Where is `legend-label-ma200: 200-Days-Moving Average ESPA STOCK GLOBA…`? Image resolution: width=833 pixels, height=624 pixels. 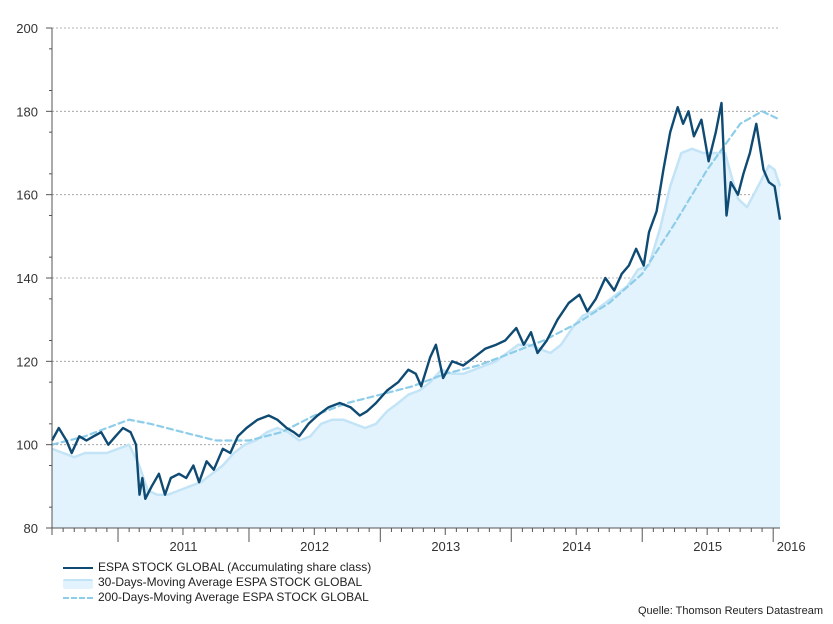
legend-label-ma200: 200-Days-Moving Average ESPA STOCK GLOBA… is located at coordinates (233, 597).